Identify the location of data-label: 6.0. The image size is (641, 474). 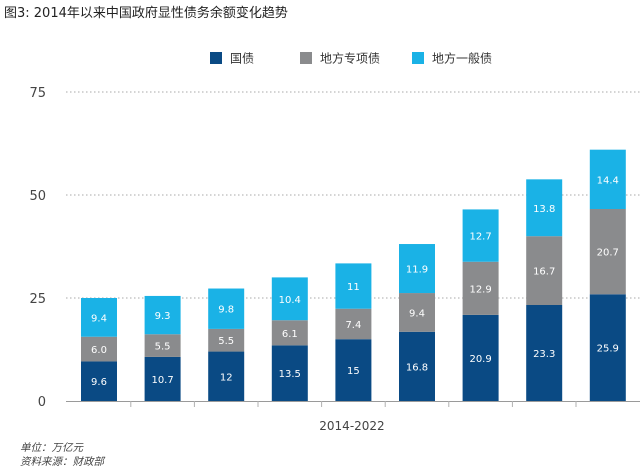
(99, 350).